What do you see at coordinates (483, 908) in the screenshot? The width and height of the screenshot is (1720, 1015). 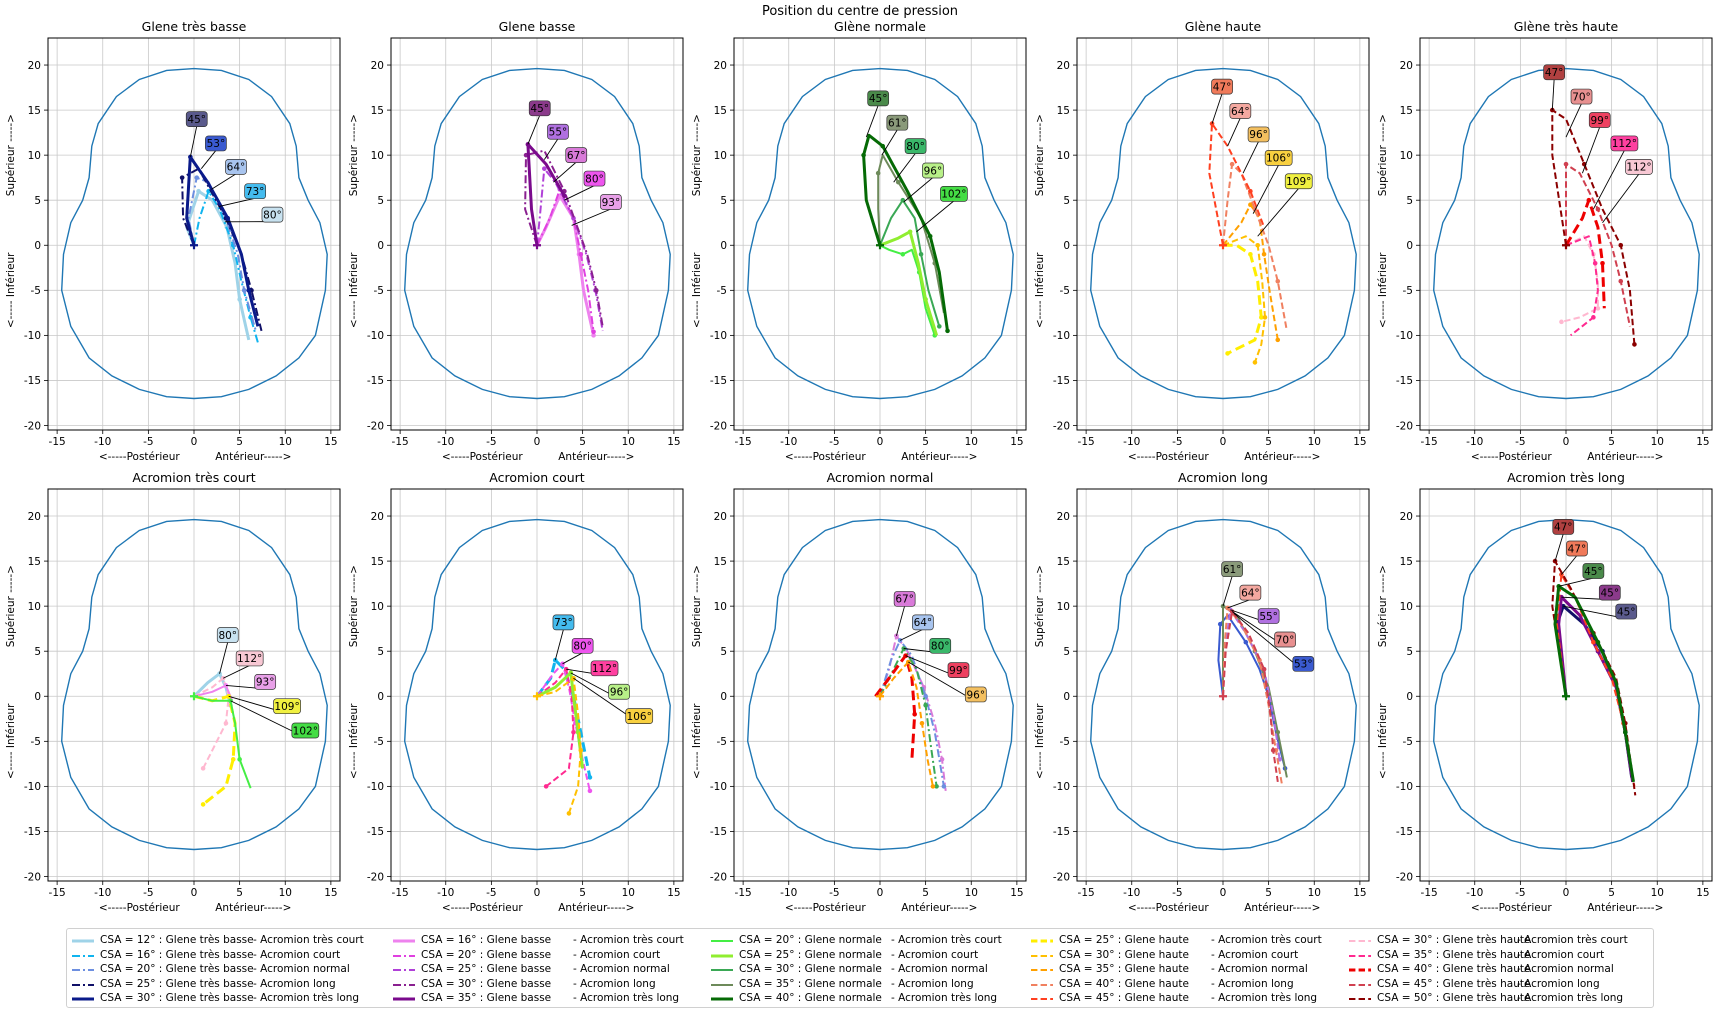 I see `x-axis-label-posterior: <-----Postérieur` at bounding box center [483, 908].